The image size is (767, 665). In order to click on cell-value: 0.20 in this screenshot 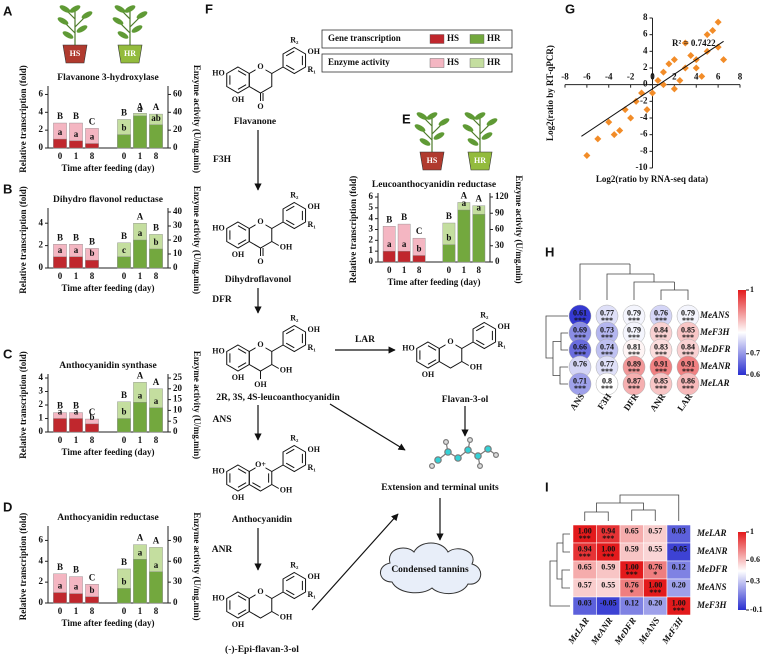, I will do `click(655, 602)`.